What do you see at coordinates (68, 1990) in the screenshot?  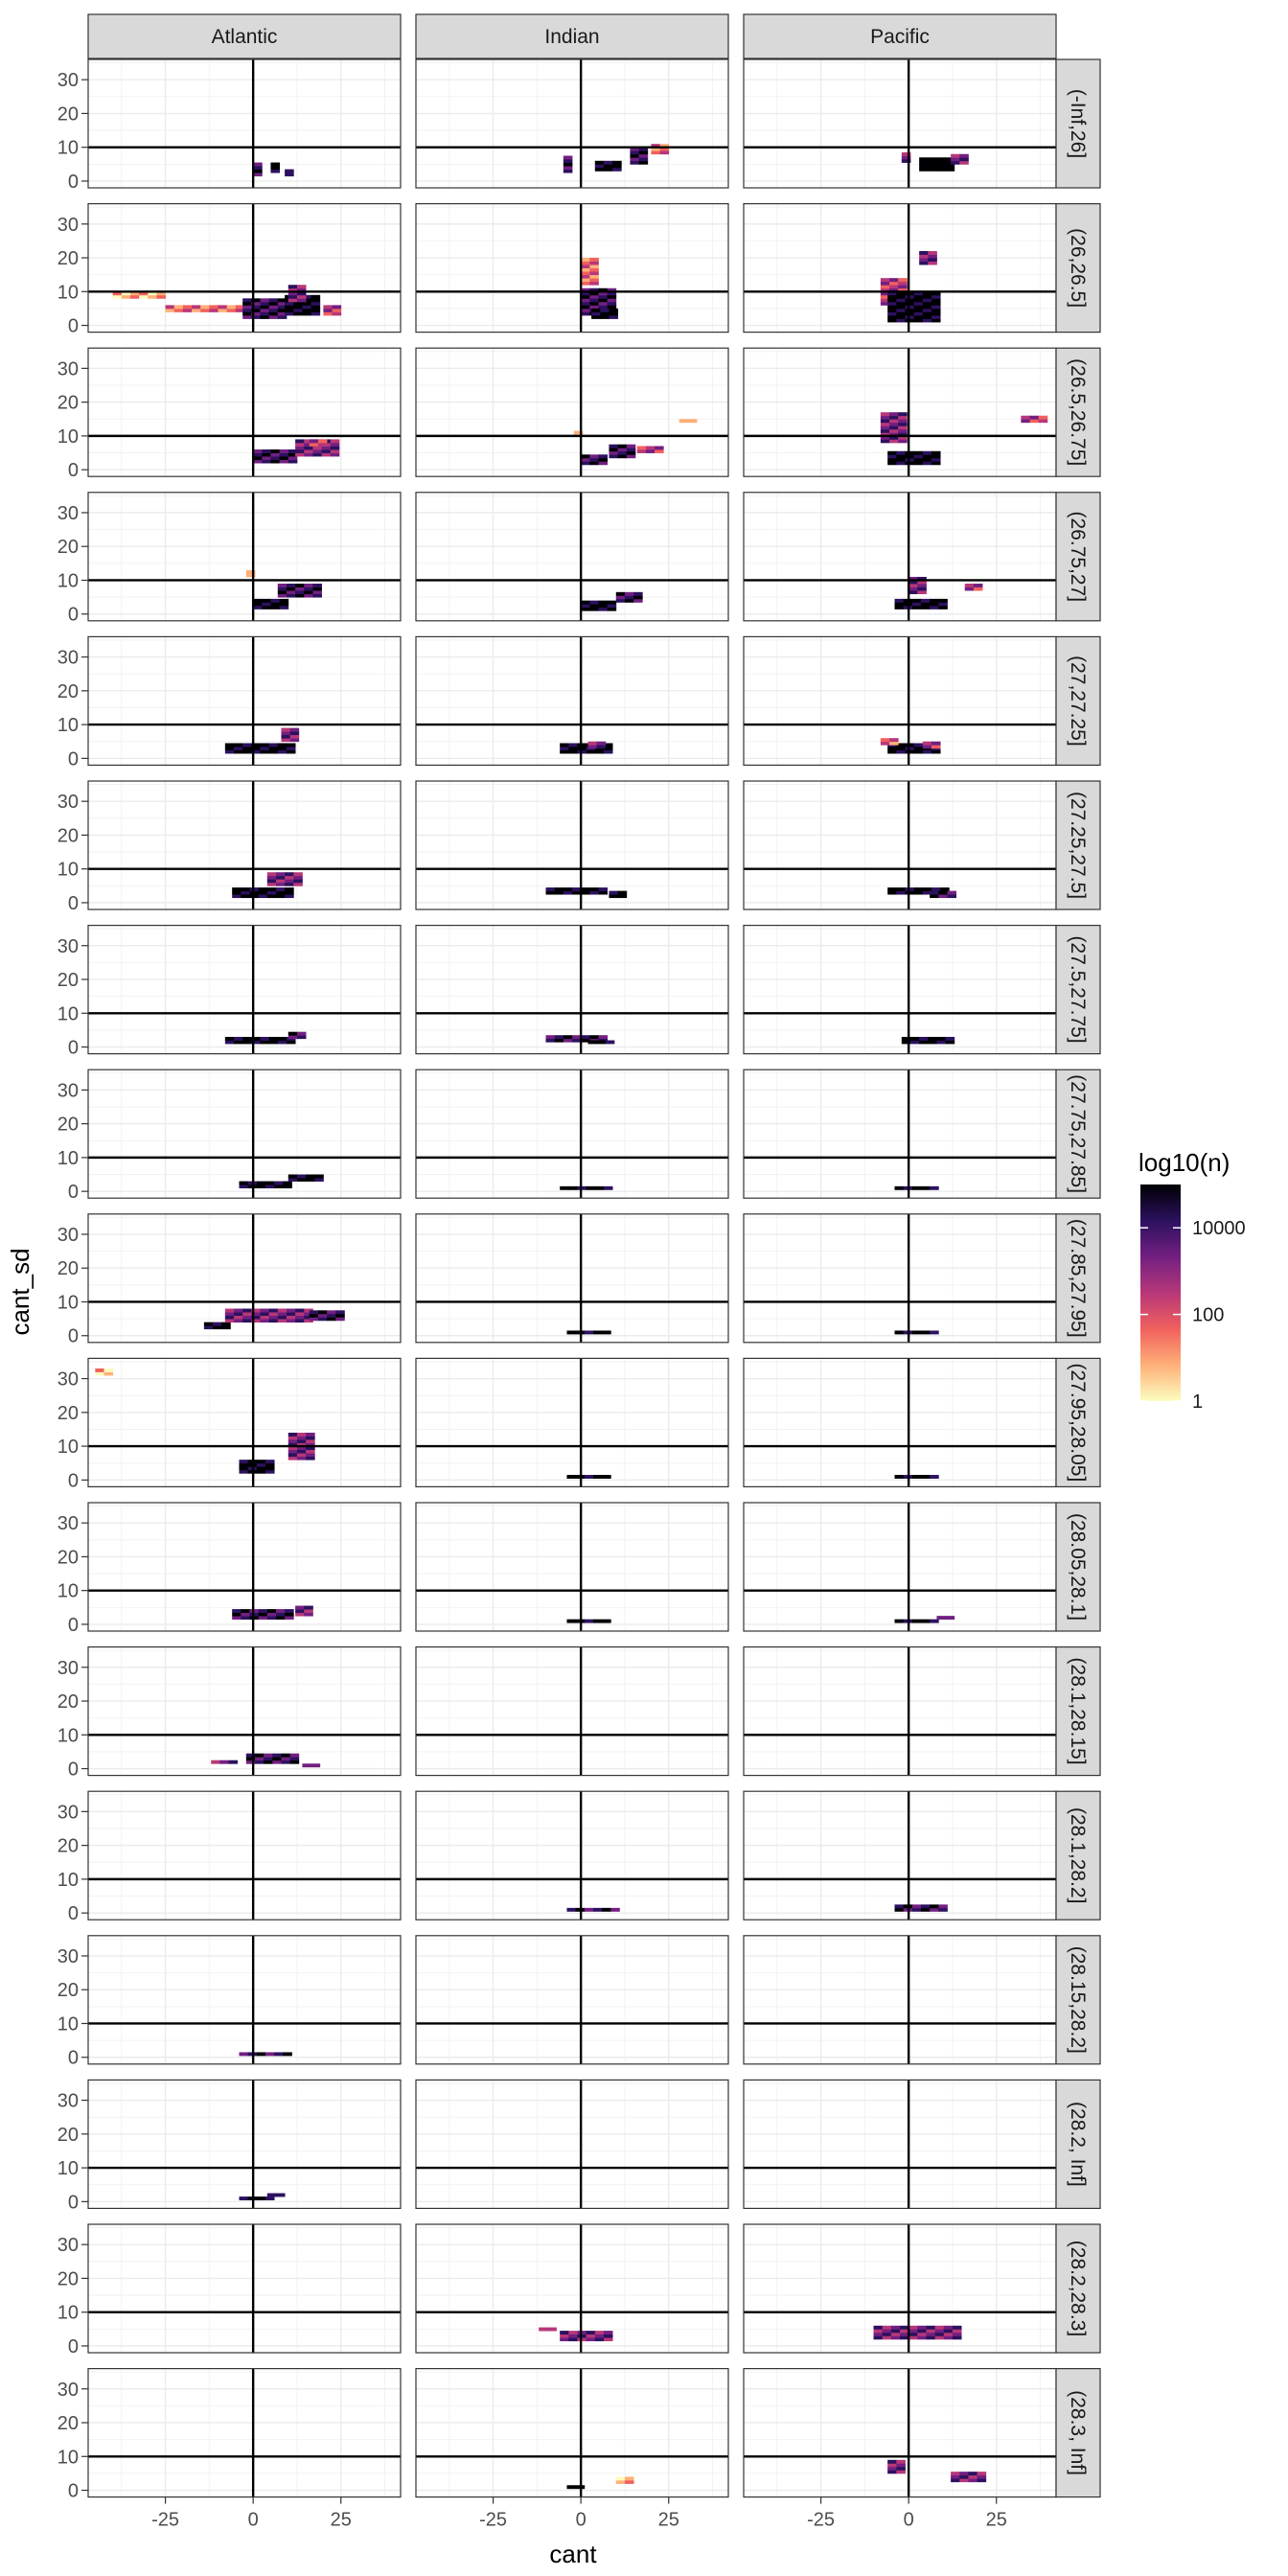 I see `y-tick-label: 20` at bounding box center [68, 1990].